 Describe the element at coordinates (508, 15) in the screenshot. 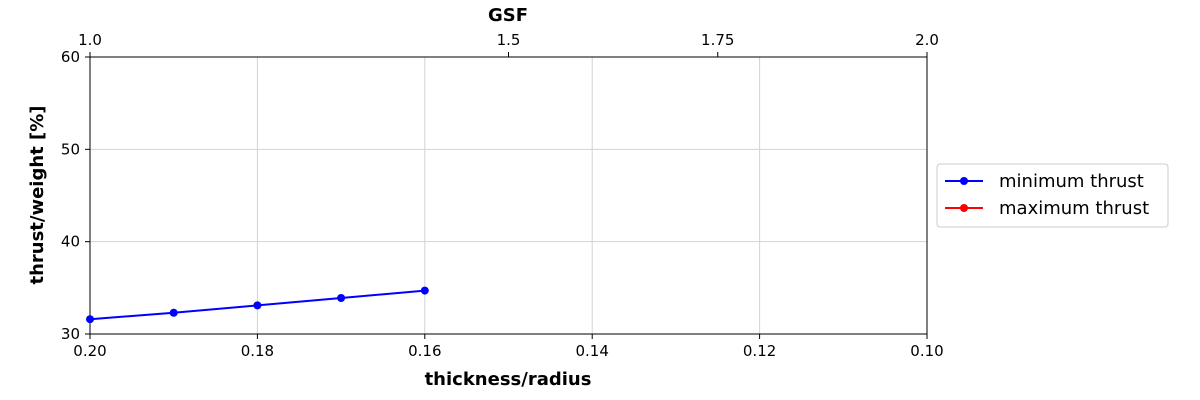

I see `top-axis-title: GSF` at that location.